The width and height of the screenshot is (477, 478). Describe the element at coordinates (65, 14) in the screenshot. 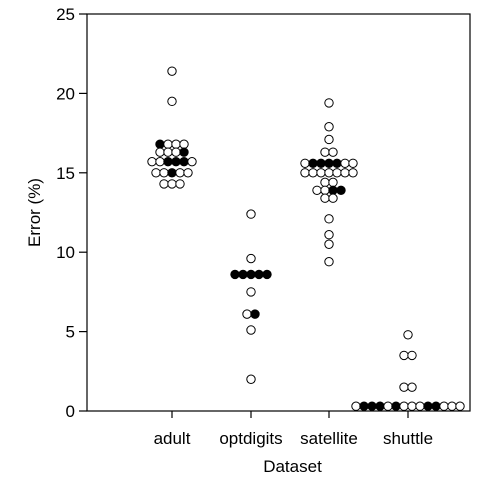

I see `y-tick-label: 25` at that location.